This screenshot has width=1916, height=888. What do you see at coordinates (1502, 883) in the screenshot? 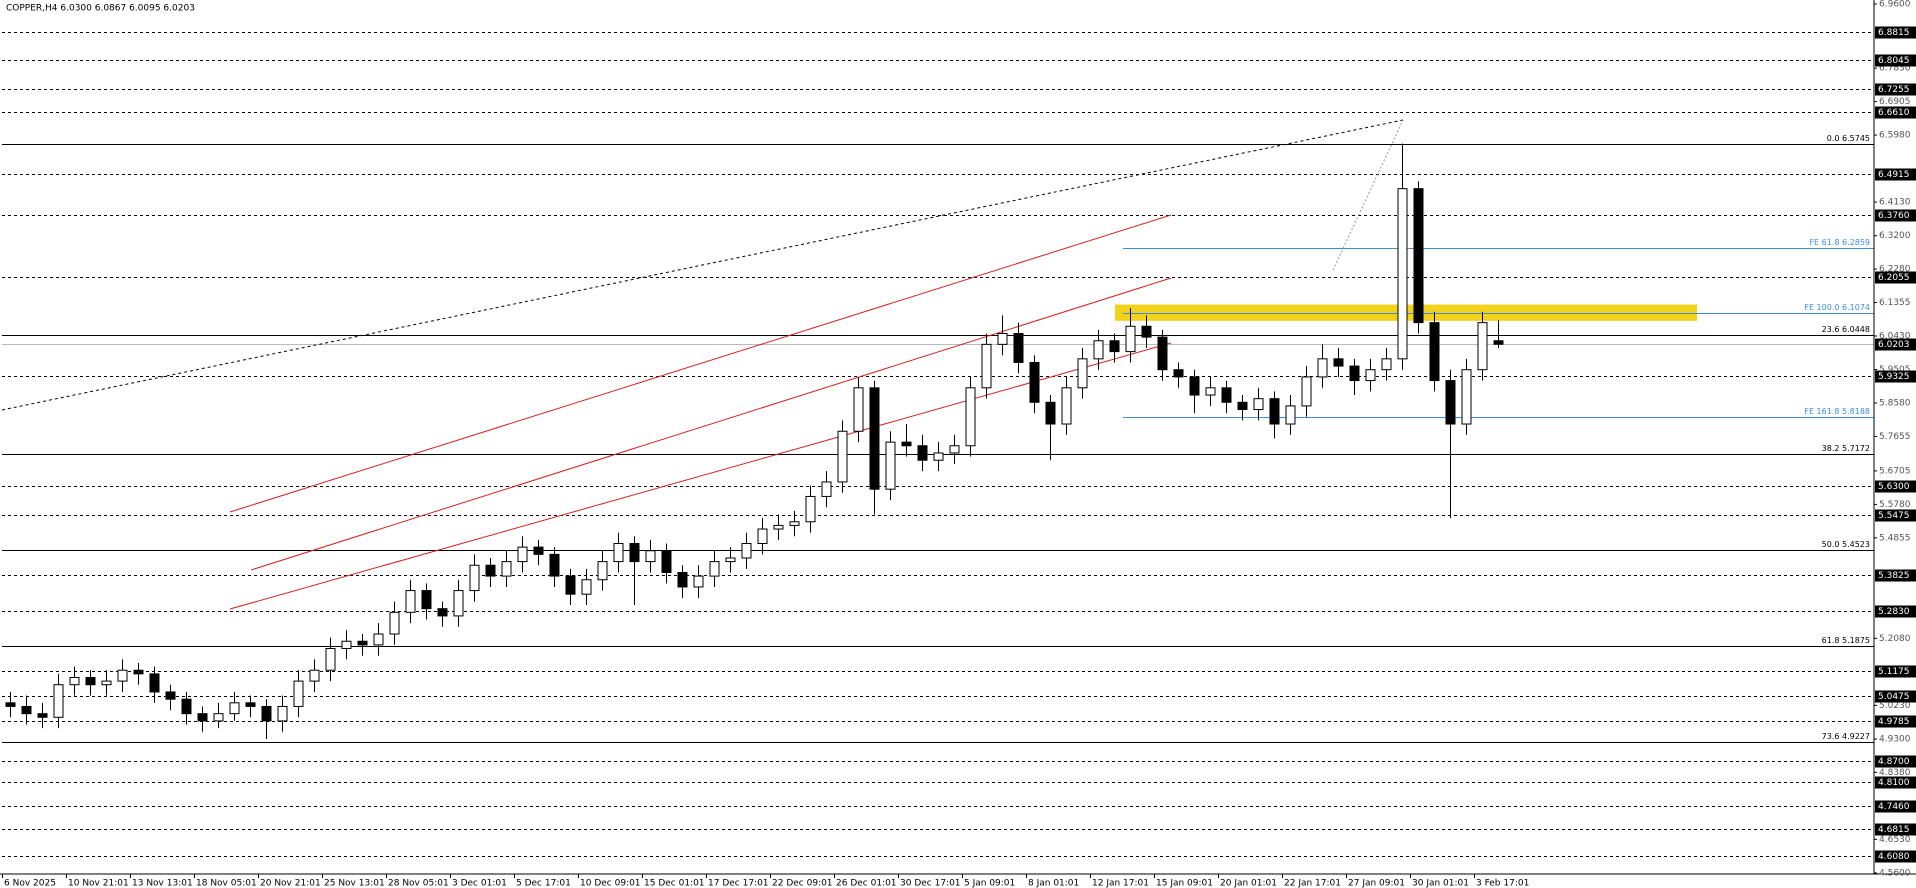
I see `x-tick-label: 3 Feb 17:01` at bounding box center [1502, 883].